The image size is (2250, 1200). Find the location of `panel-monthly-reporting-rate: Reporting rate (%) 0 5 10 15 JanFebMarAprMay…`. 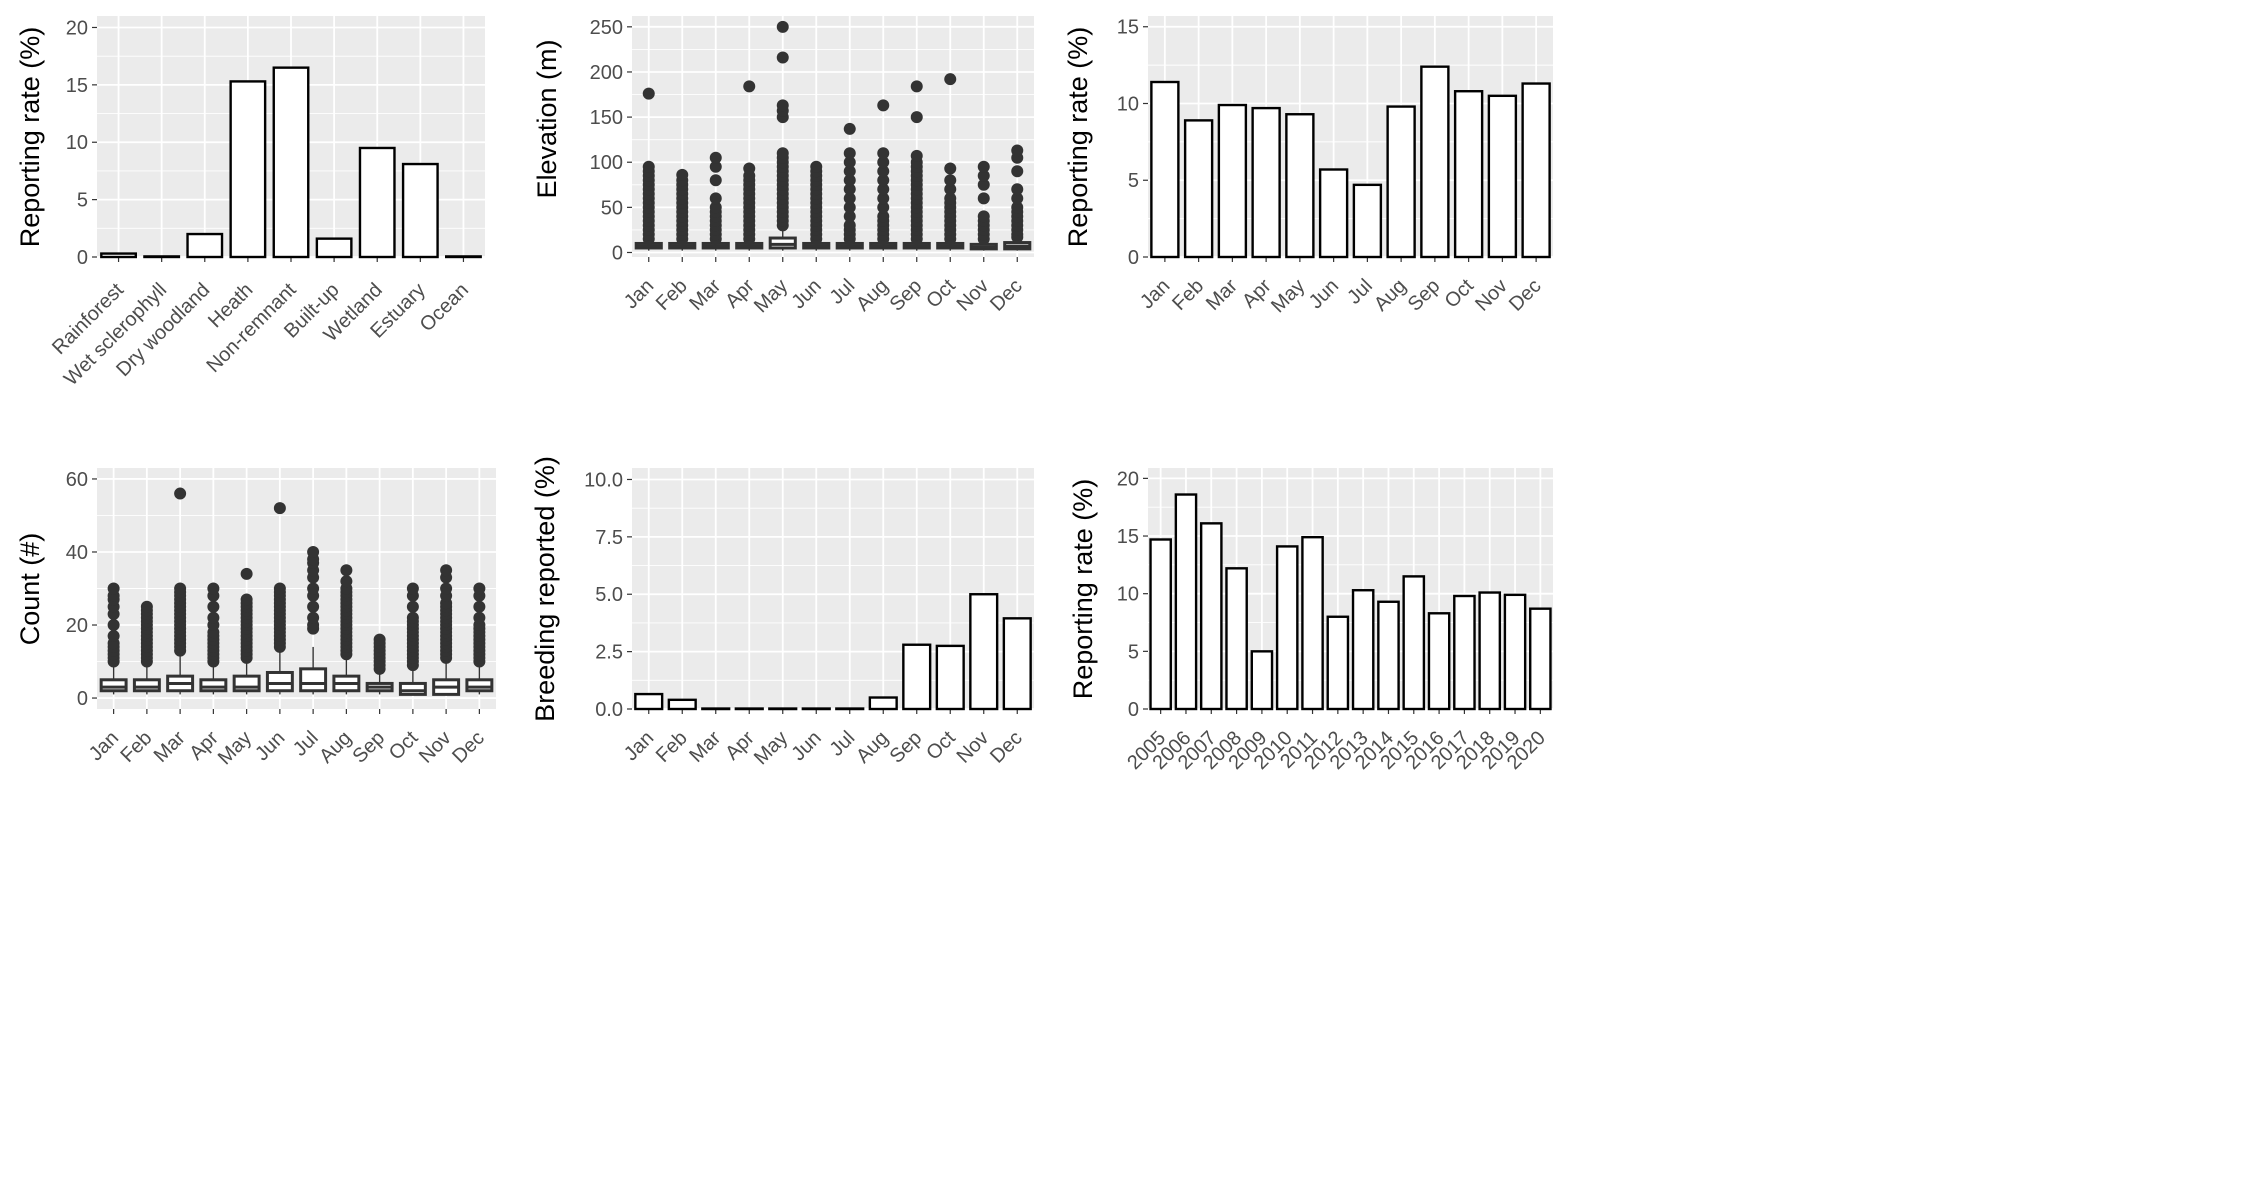

panel-monthly-reporting-rate: Reporting rate (%) 0 5 10 15 JanFebMarAprMay… is located at coordinates (1308, 166).